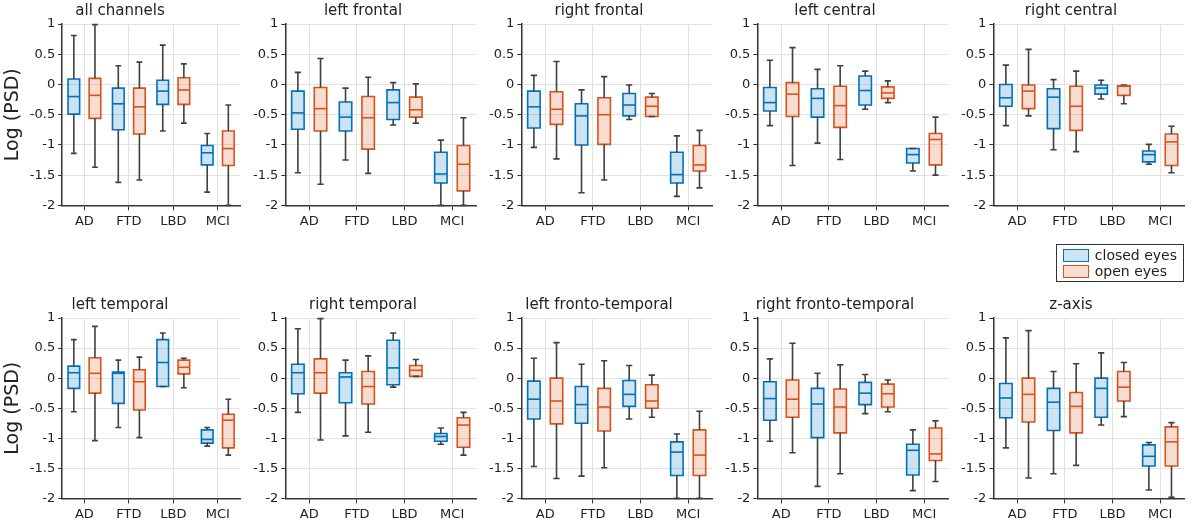  Describe the element at coordinates (1071, 9) in the screenshot. I see `chart-title: right central` at that location.